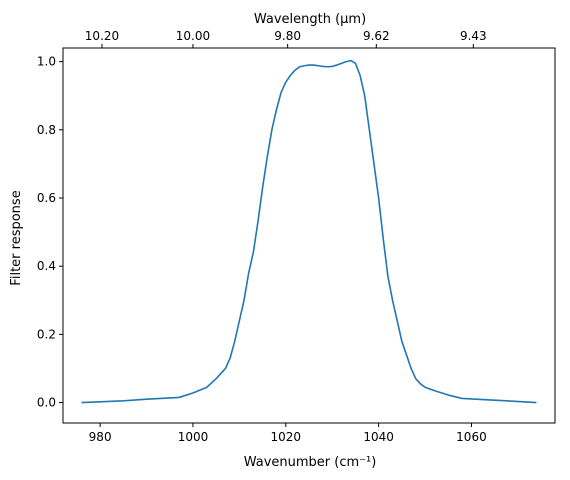  What do you see at coordinates (16, 237) in the screenshot?
I see `y-axis-label: Filter response` at bounding box center [16, 237].